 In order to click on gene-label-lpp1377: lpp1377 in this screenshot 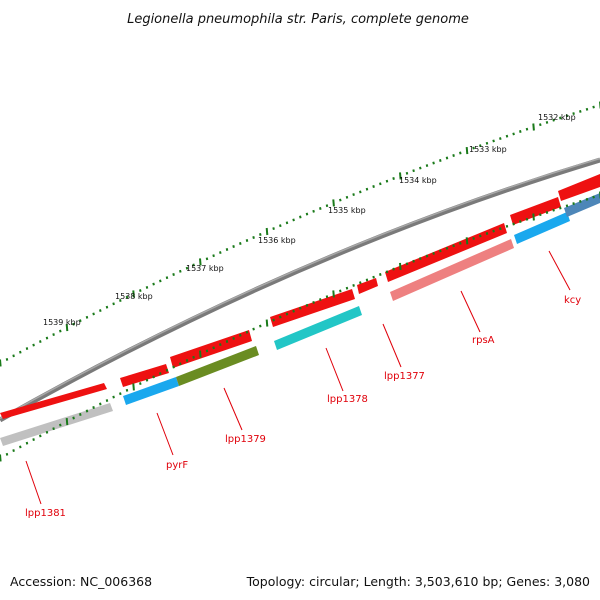, I will do `click(404, 376)`.